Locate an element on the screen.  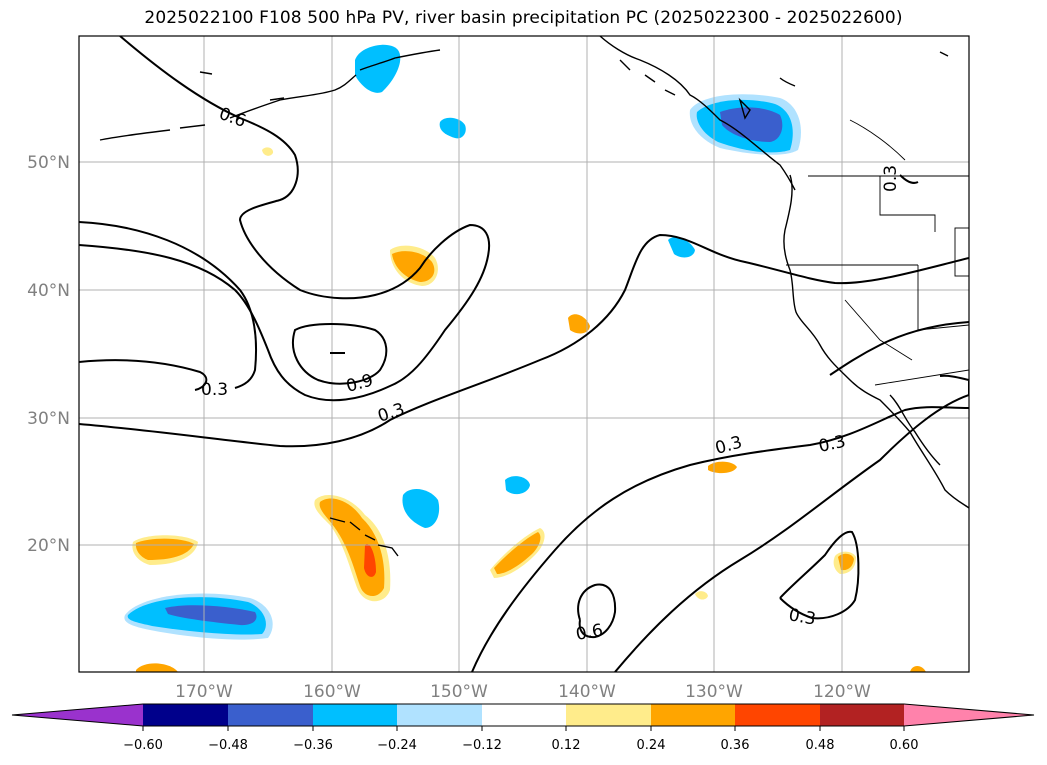
lon-label: 130°W is located at coordinates (714, 692).